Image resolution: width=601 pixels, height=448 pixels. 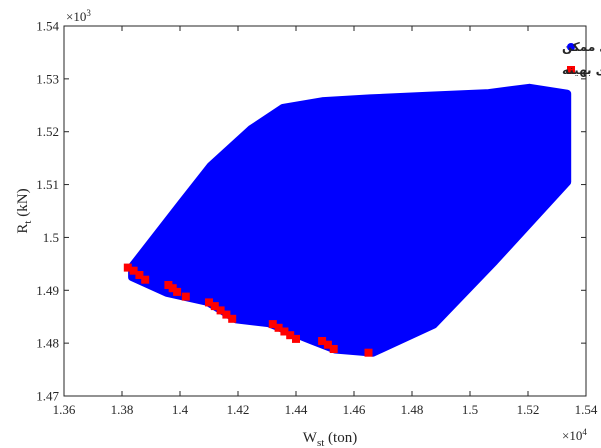 I want to click on legend-feasible-marker, so click(x=571, y=47).